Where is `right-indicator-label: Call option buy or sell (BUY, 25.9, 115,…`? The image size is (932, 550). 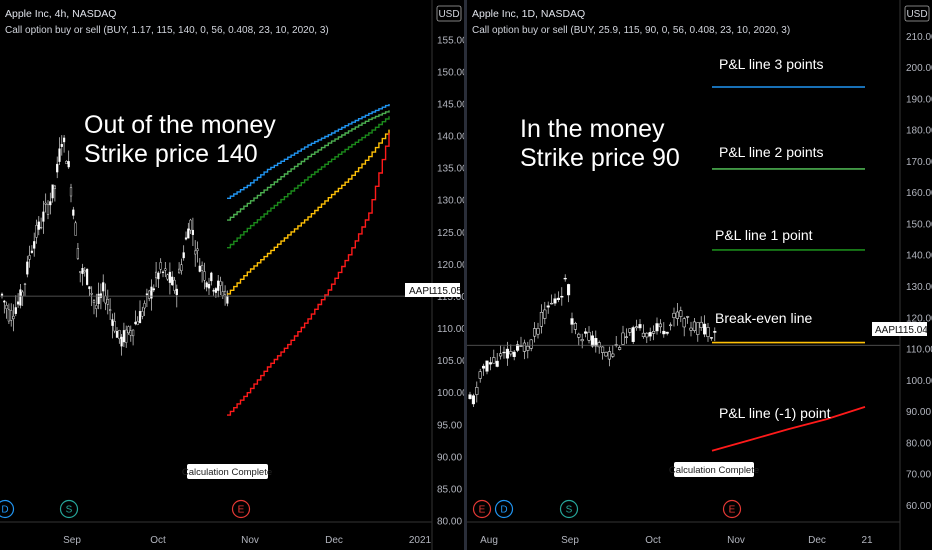 right-indicator-label: Call option buy or sell (BUY, 25.9, 115,… is located at coordinates (631, 30).